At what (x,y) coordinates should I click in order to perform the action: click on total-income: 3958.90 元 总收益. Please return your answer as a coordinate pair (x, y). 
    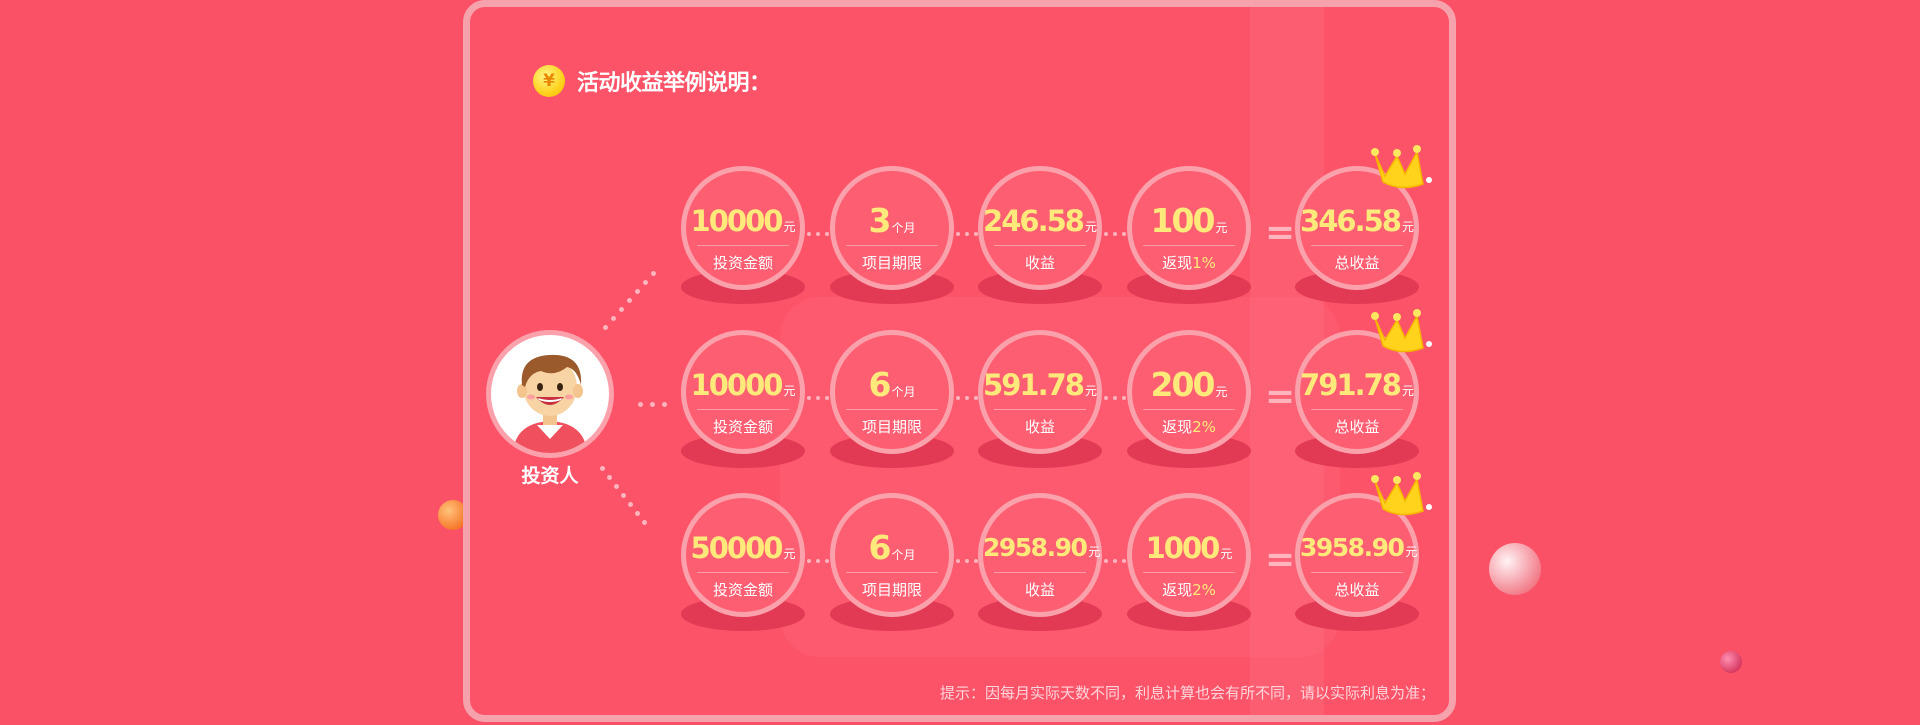
    Looking at the image, I should click on (1363, 557).